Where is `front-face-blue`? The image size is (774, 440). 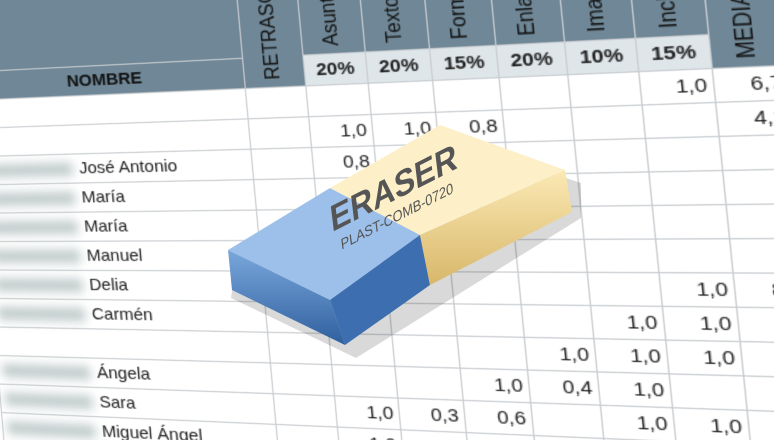
front-face-blue is located at coordinates (286, 297).